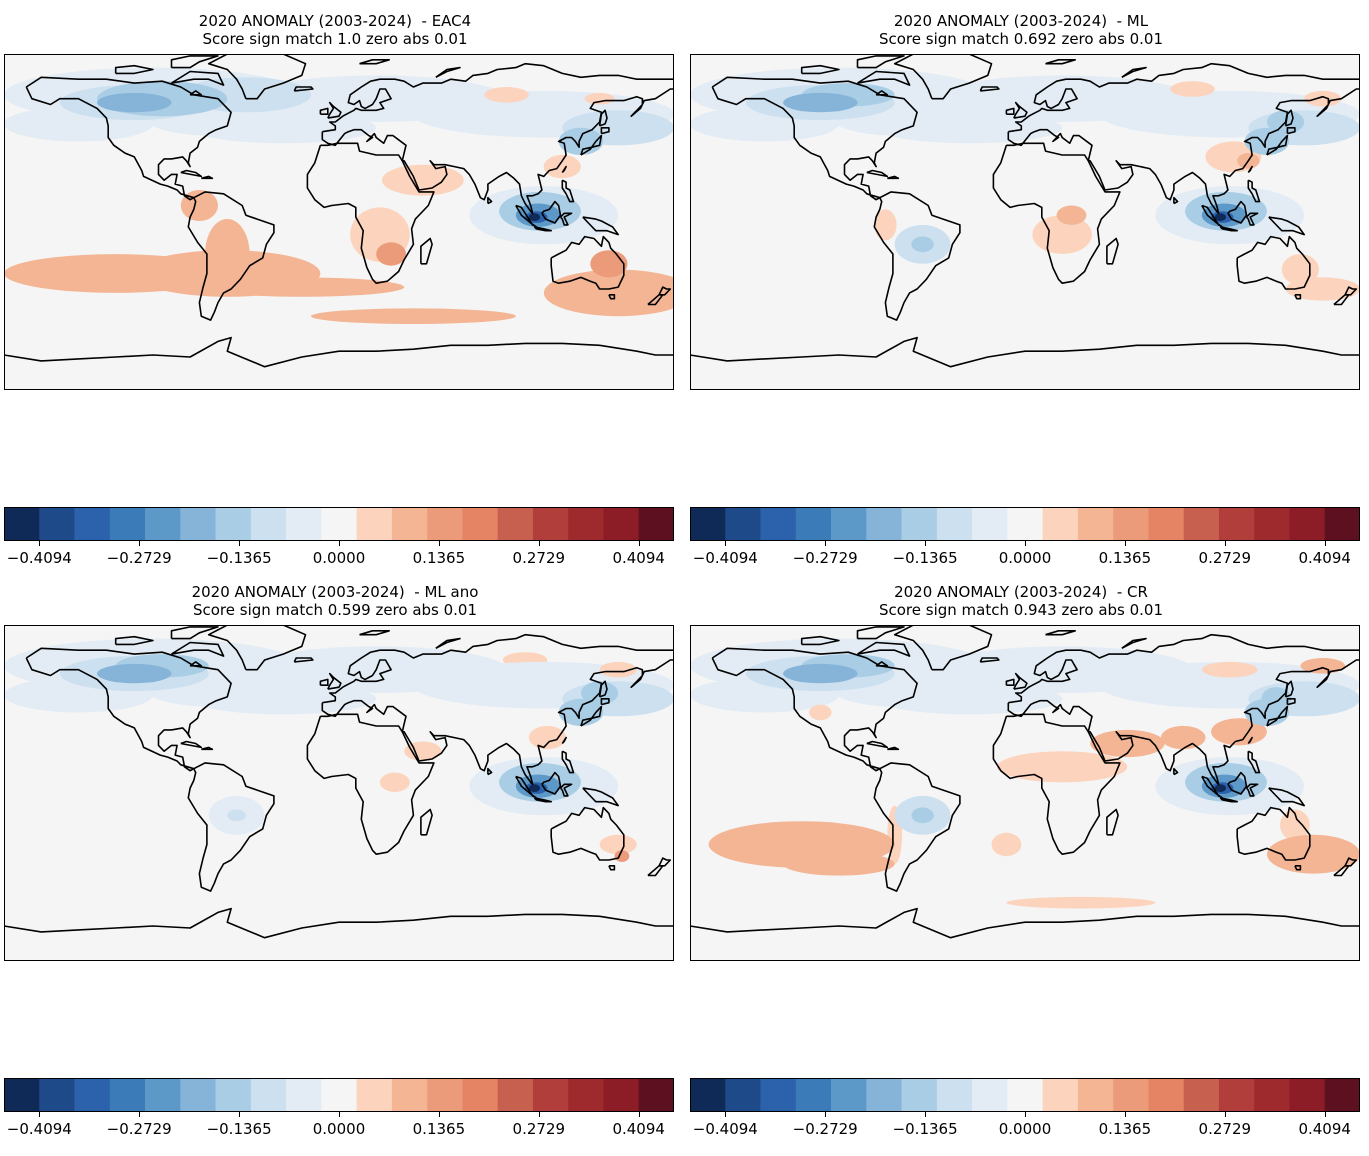 The width and height of the screenshot is (1369, 1156). I want to click on map-frame, so click(339, 222).